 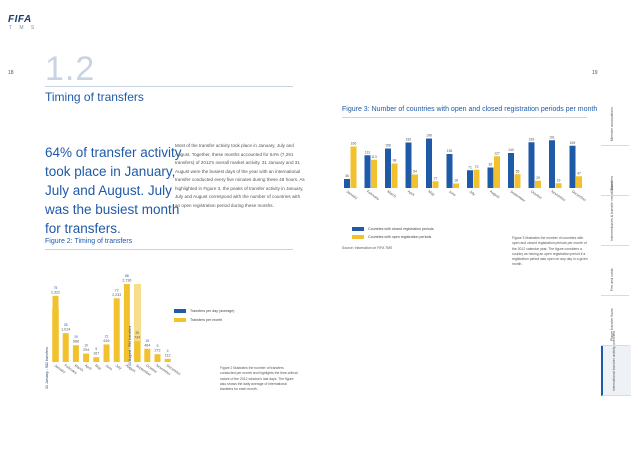 What do you see at coordinates (96, 354) in the screenshot?
I see `figure2-value-label: 167` at bounding box center [96, 354].